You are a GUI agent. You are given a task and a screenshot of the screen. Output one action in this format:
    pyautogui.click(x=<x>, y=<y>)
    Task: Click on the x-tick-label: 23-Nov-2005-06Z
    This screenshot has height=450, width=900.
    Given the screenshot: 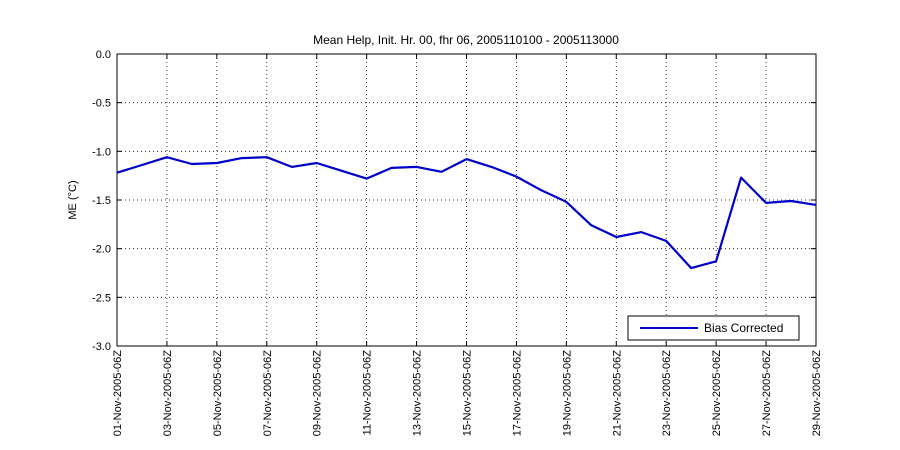 What is the action you would take?
    pyautogui.click(x=667, y=393)
    